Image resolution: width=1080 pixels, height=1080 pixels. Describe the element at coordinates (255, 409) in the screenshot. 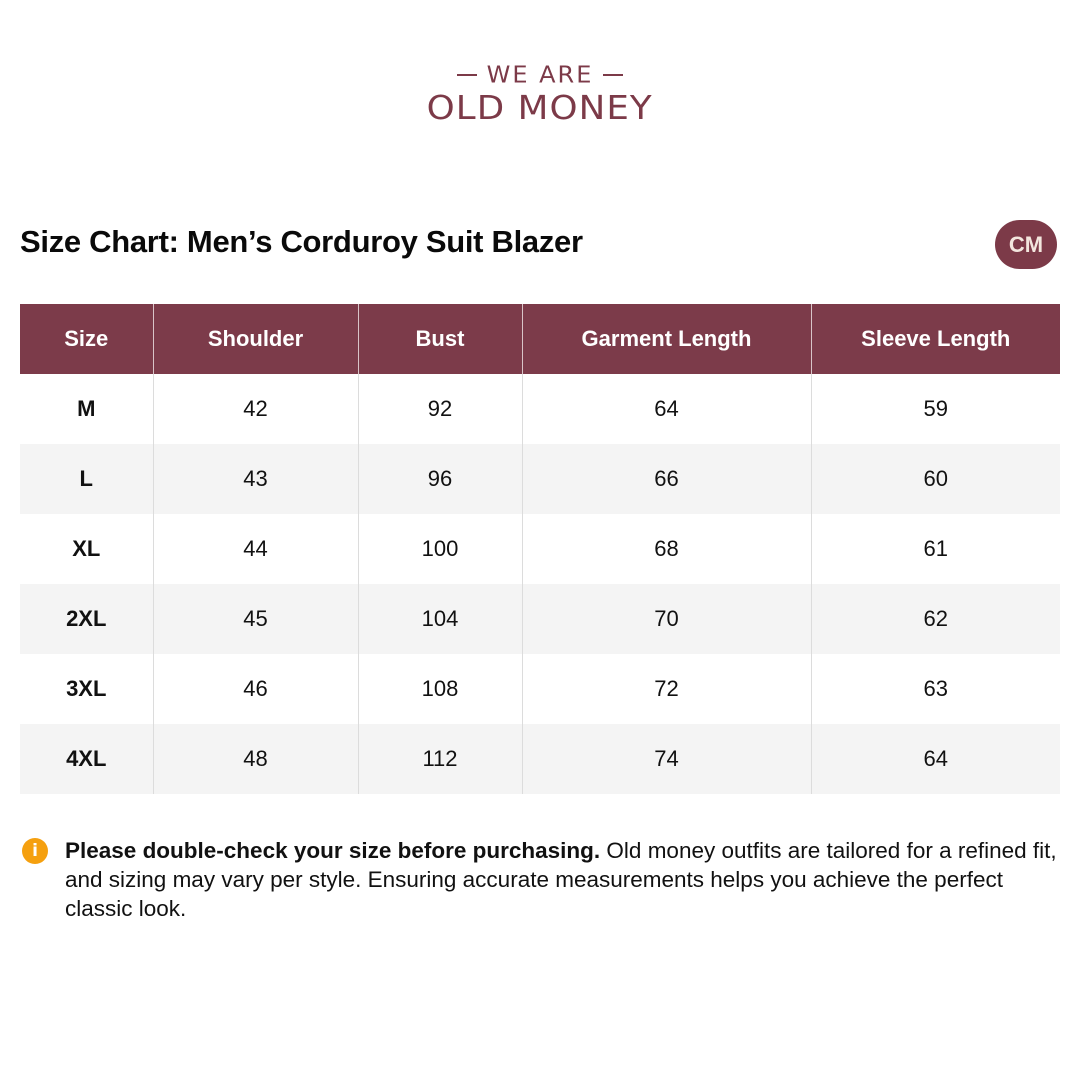

I see `shoulder-cell: 42` at that location.